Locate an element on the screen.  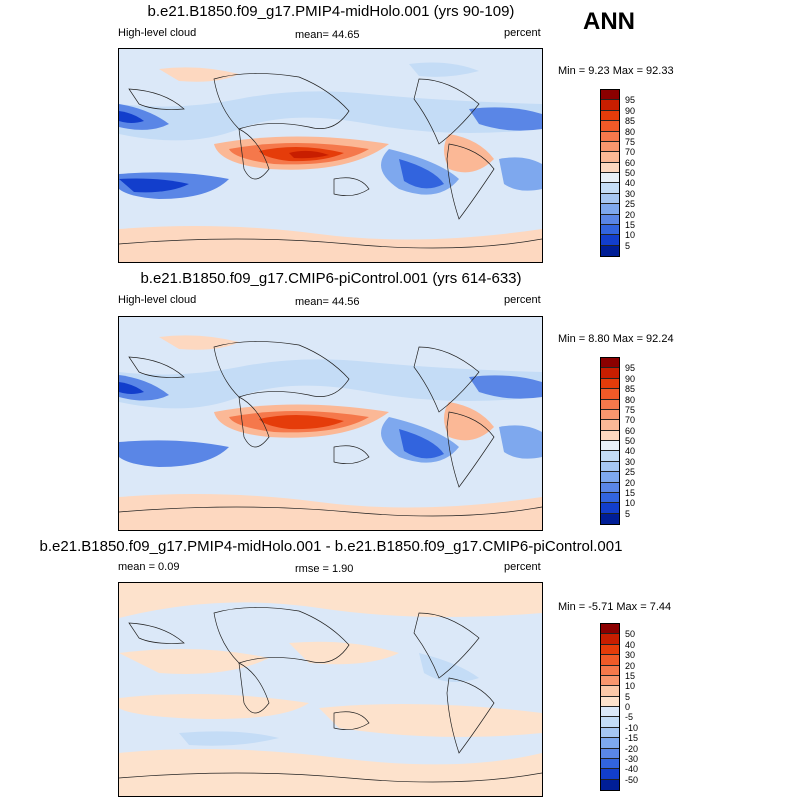
colorbar-level-label: 70 is located at coordinates (630, 152).